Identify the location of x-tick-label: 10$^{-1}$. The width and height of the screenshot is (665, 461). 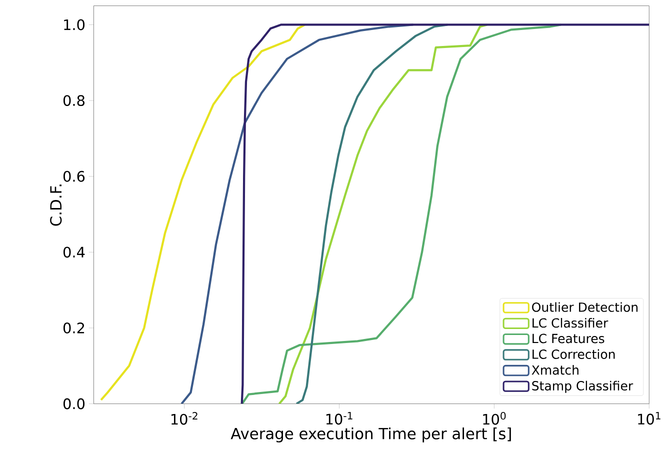
(339, 418).